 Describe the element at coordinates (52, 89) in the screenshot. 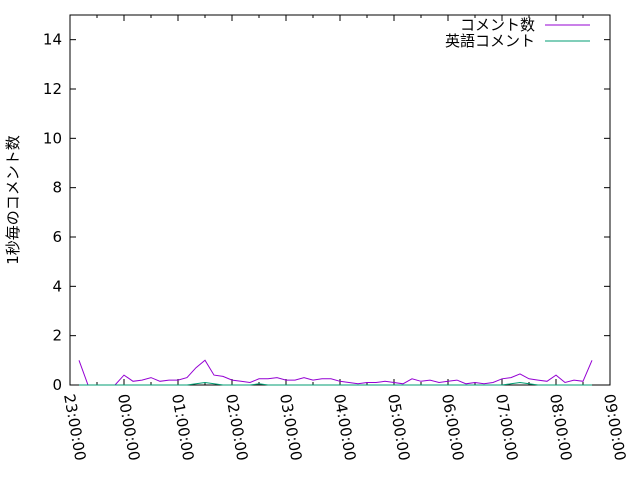

I see `y-tick-label: 12` at that location.